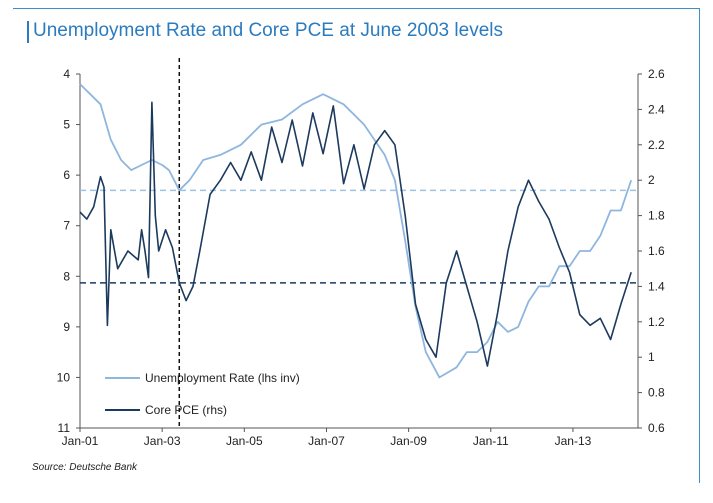  What do you see at coordinates (656, 428) in the screenshot?
I see `right-tick-label: 0.6` at bounding box center [656, 428].